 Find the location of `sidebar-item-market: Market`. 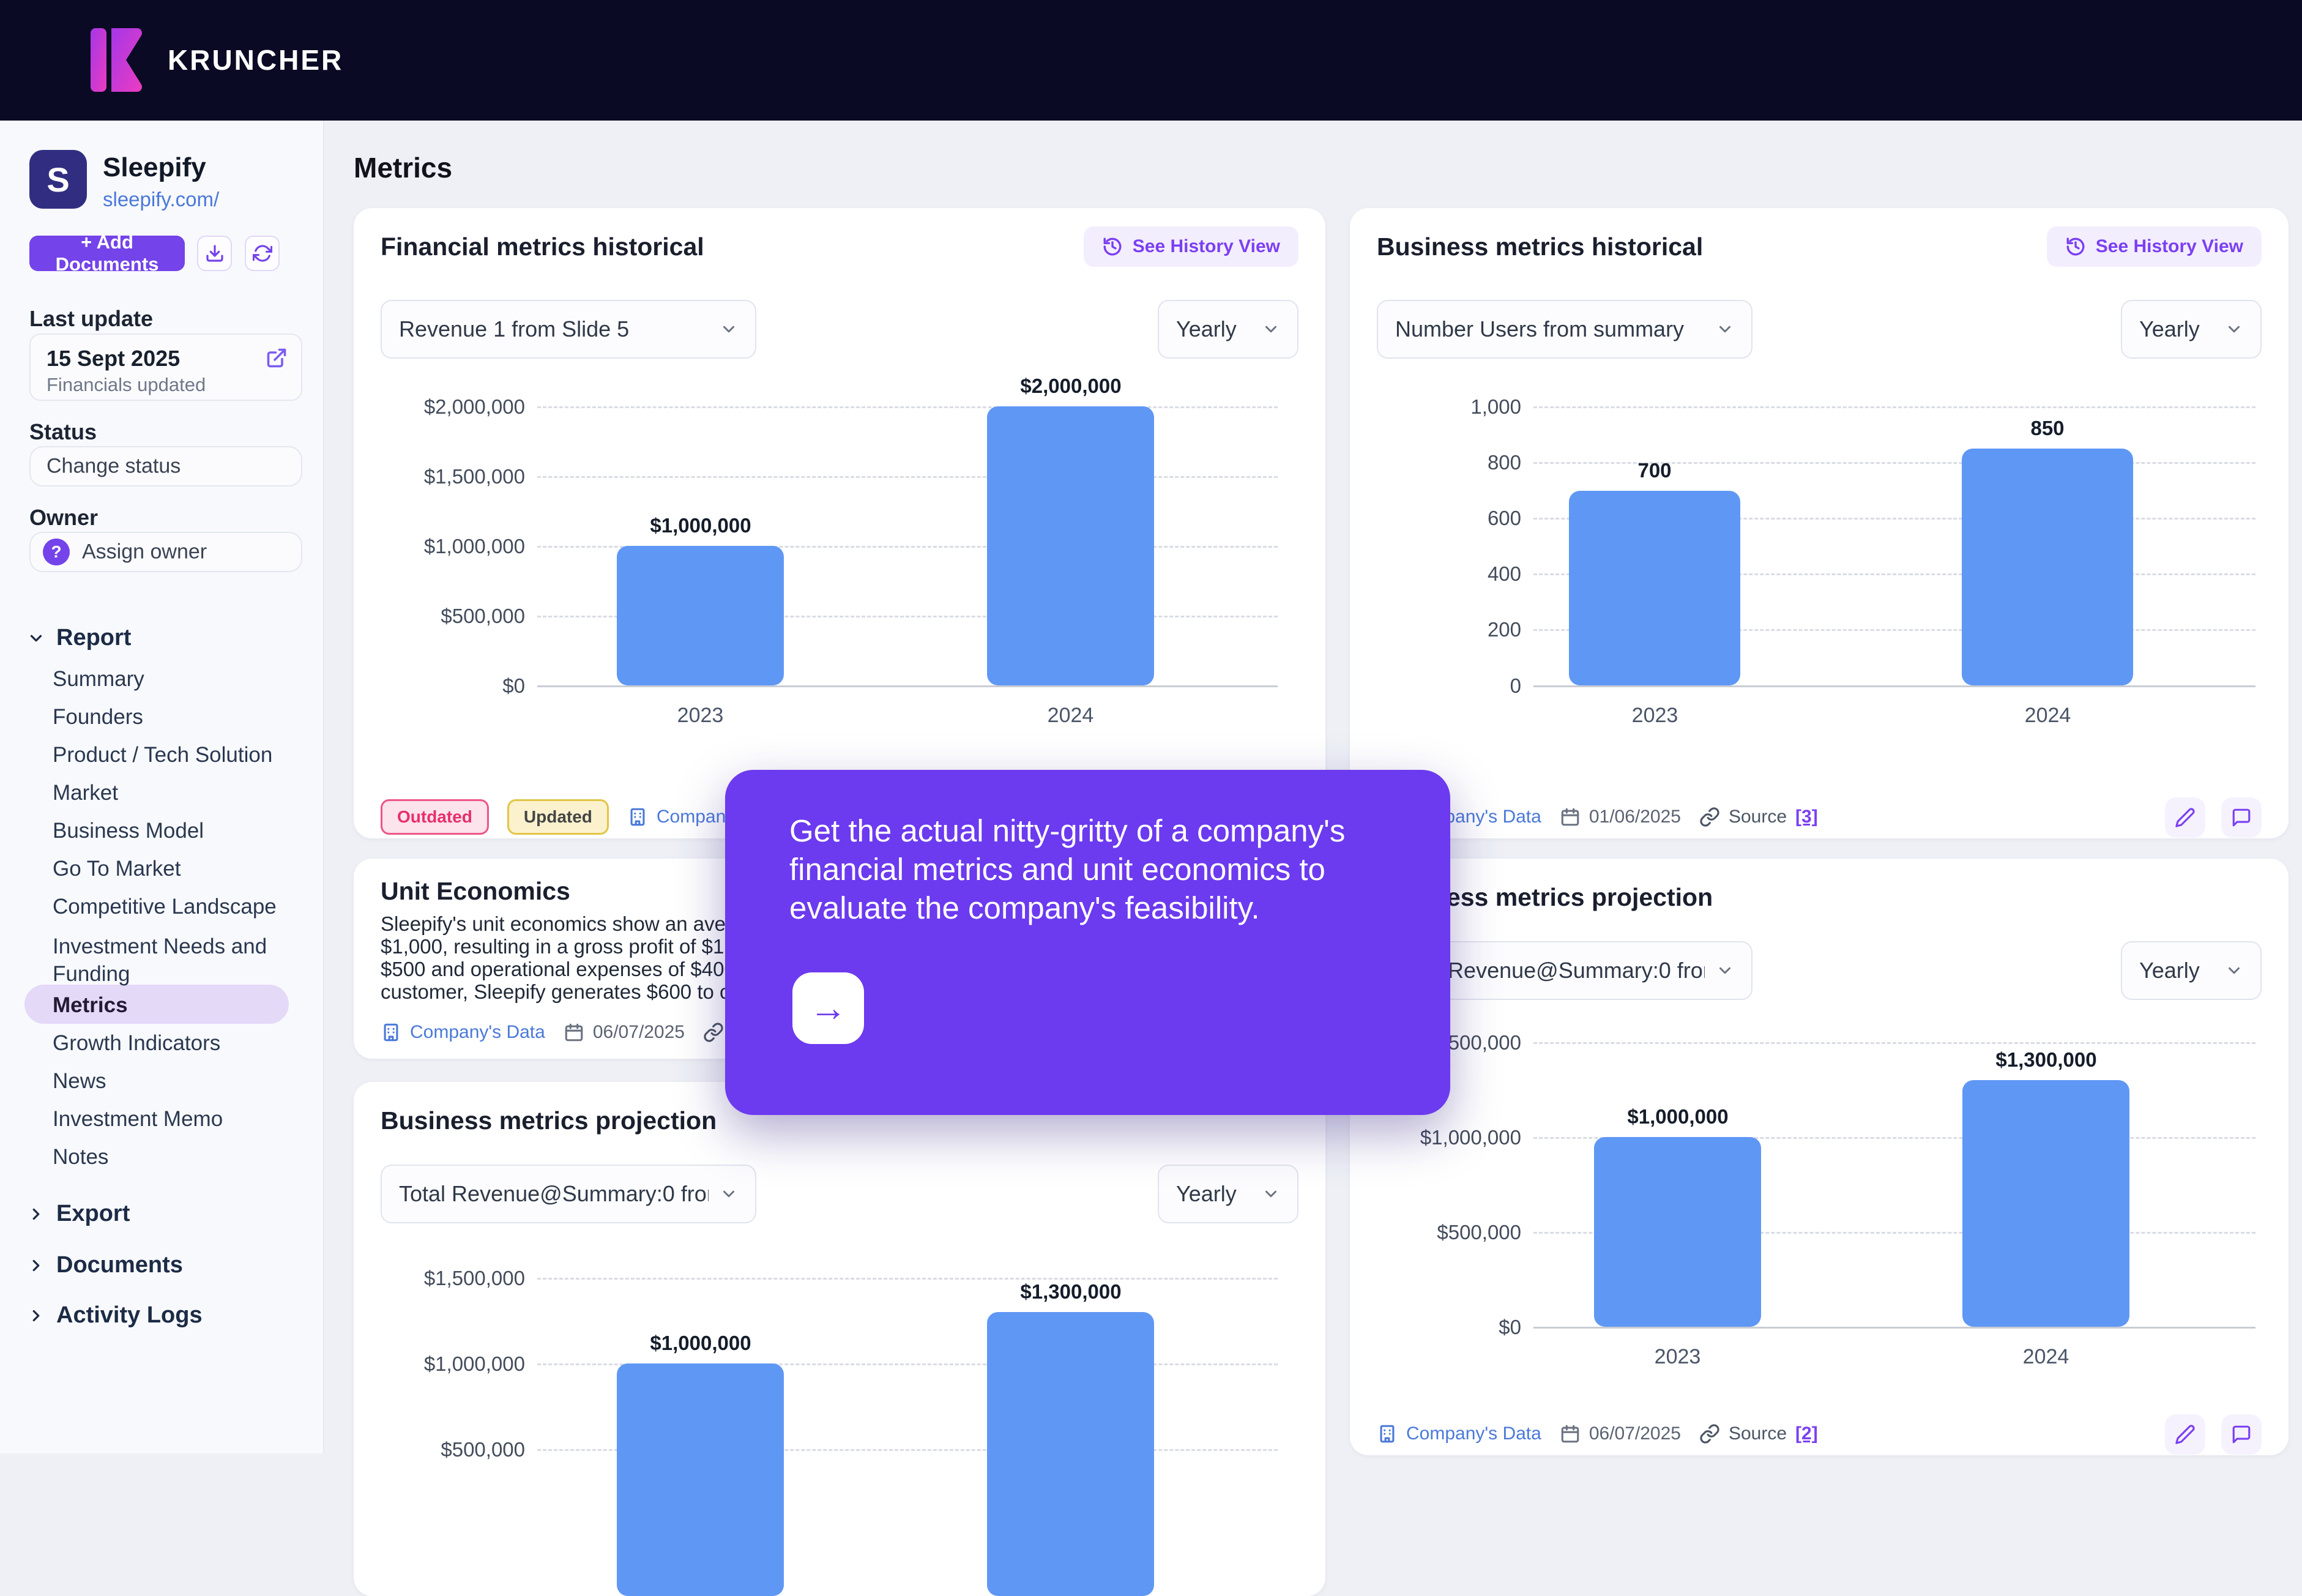

sidebar-item-market: Market is located at coordinates (85, 793).